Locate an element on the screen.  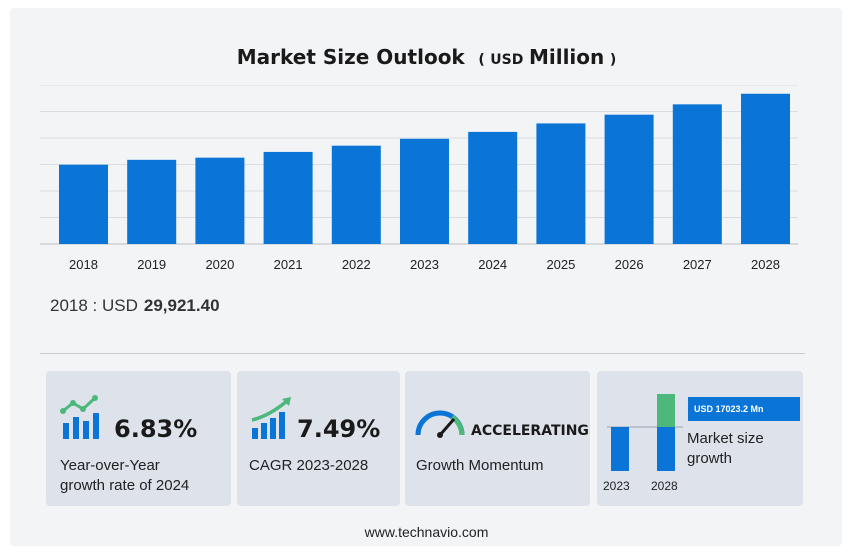
cagr-label: CAGR 2023-2028 is located at coordinates (309, 465).